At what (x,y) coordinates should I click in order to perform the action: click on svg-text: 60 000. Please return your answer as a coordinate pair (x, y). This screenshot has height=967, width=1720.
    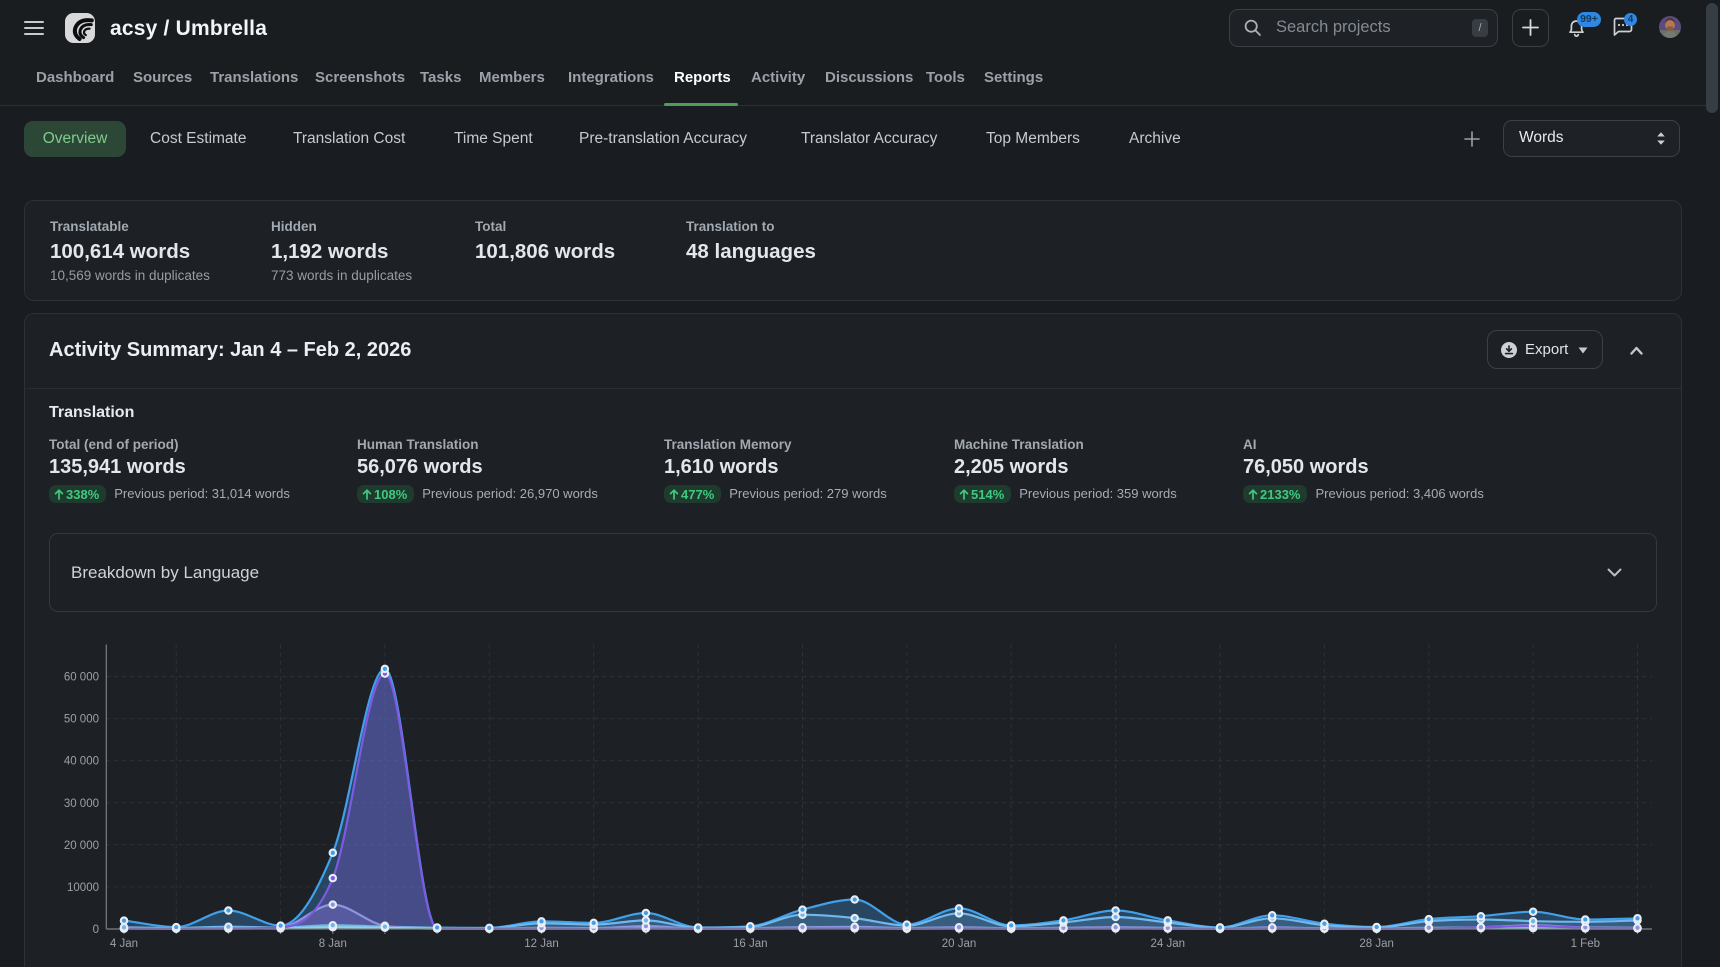
    Looking at the image, I should click on (81, 678).